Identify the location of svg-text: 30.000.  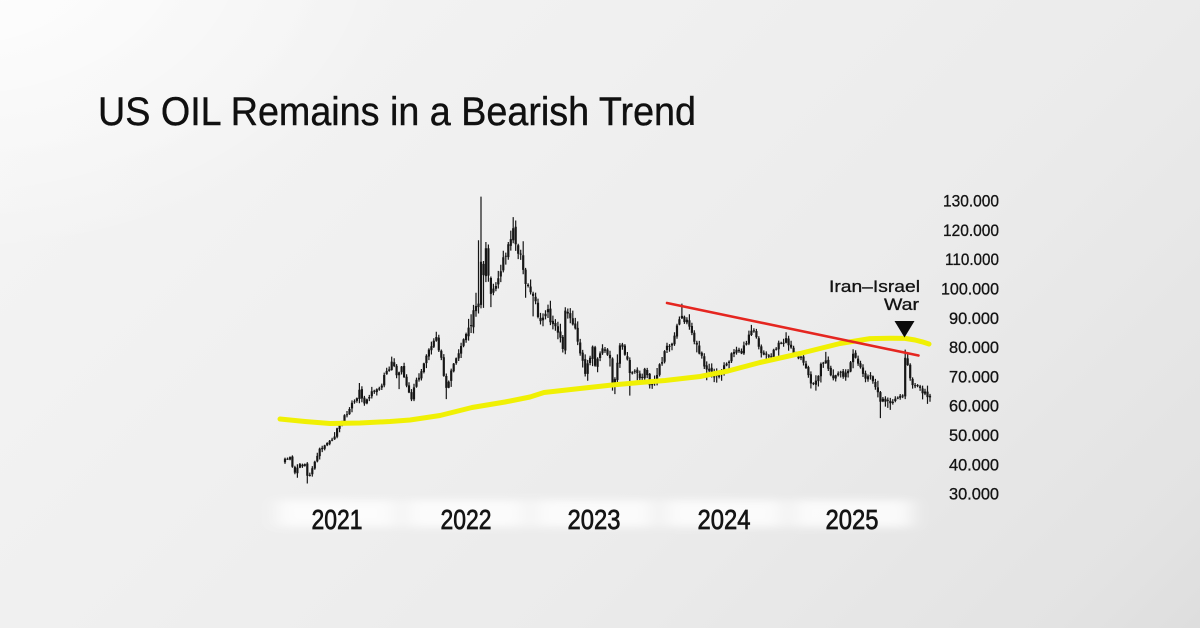
(974, 495).